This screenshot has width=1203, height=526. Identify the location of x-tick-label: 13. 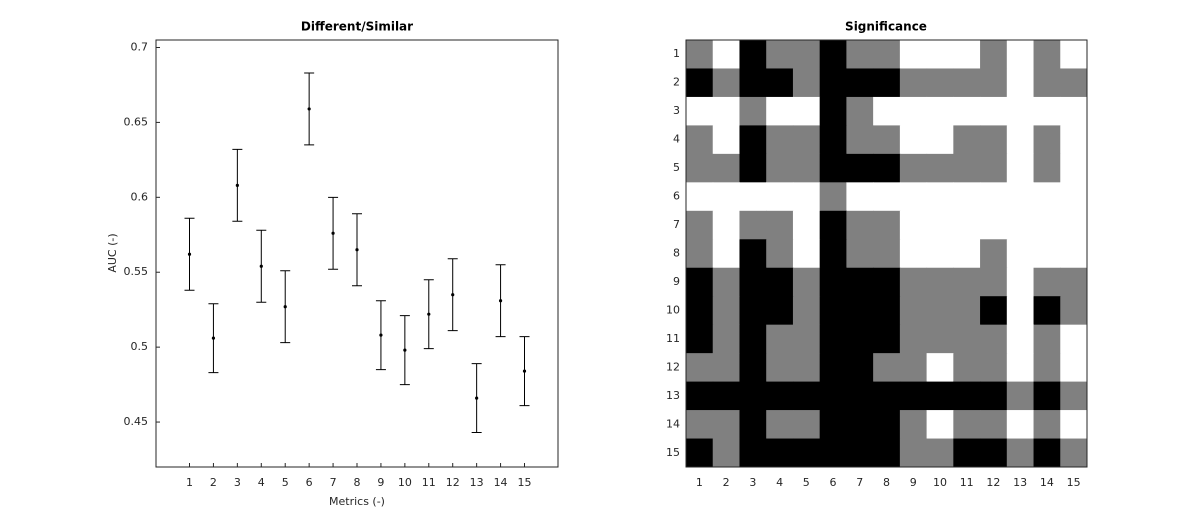
(1020, 482).